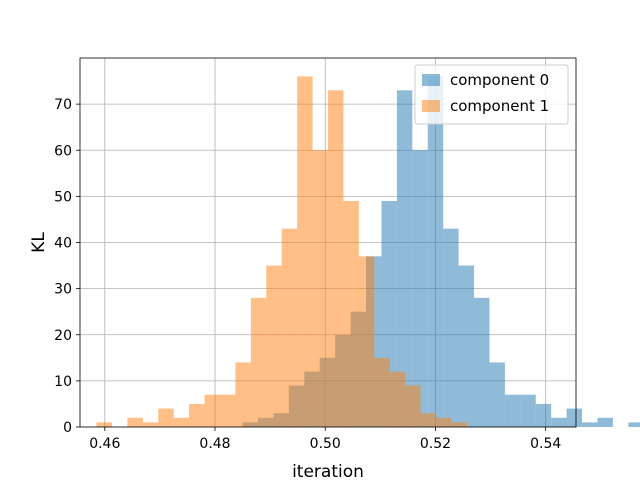 The image size is (640, 480). What do you see at coordinates (63, 105) in the screenshot?
I see `y-tick-label: 70` at bounding box center [63, 105].